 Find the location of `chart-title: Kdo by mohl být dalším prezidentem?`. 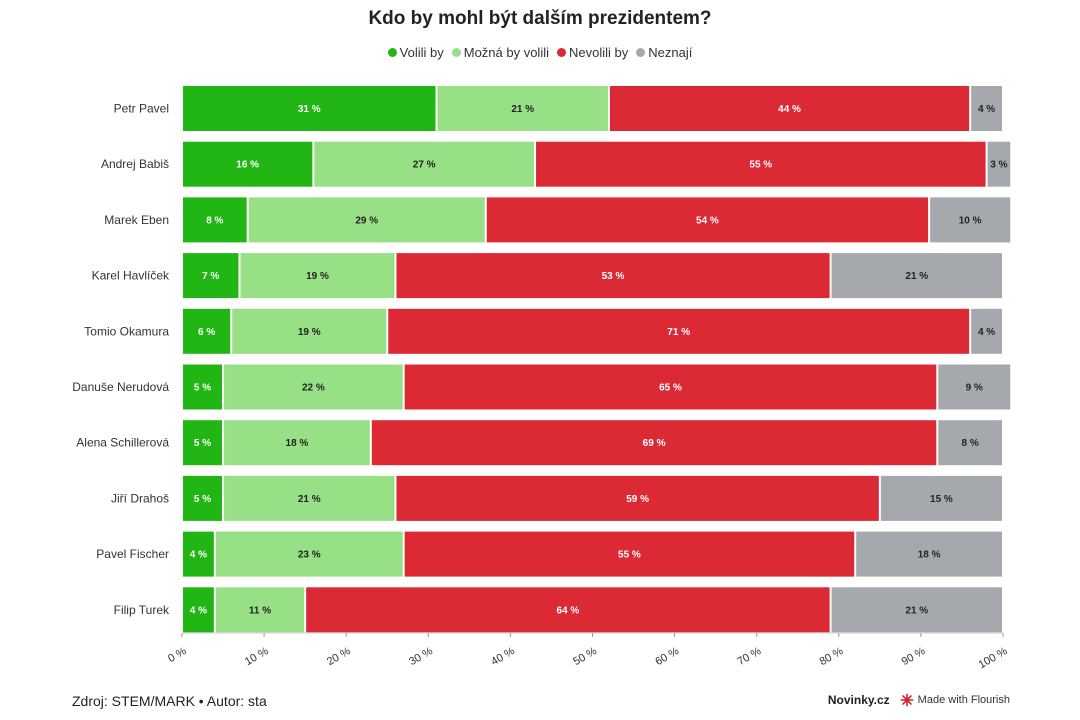

chart-title: Kdo by mohl být dalším prezidentem? is located at coordinates (540, 18).